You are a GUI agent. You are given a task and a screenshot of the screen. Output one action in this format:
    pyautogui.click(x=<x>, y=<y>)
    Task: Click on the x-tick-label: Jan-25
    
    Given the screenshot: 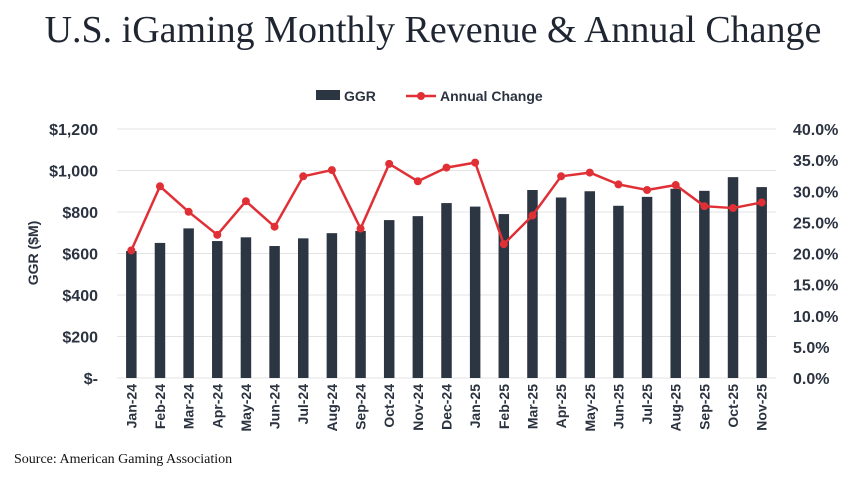 What is the action you would take?
    pyautogui.click(x=475, y=406)
    